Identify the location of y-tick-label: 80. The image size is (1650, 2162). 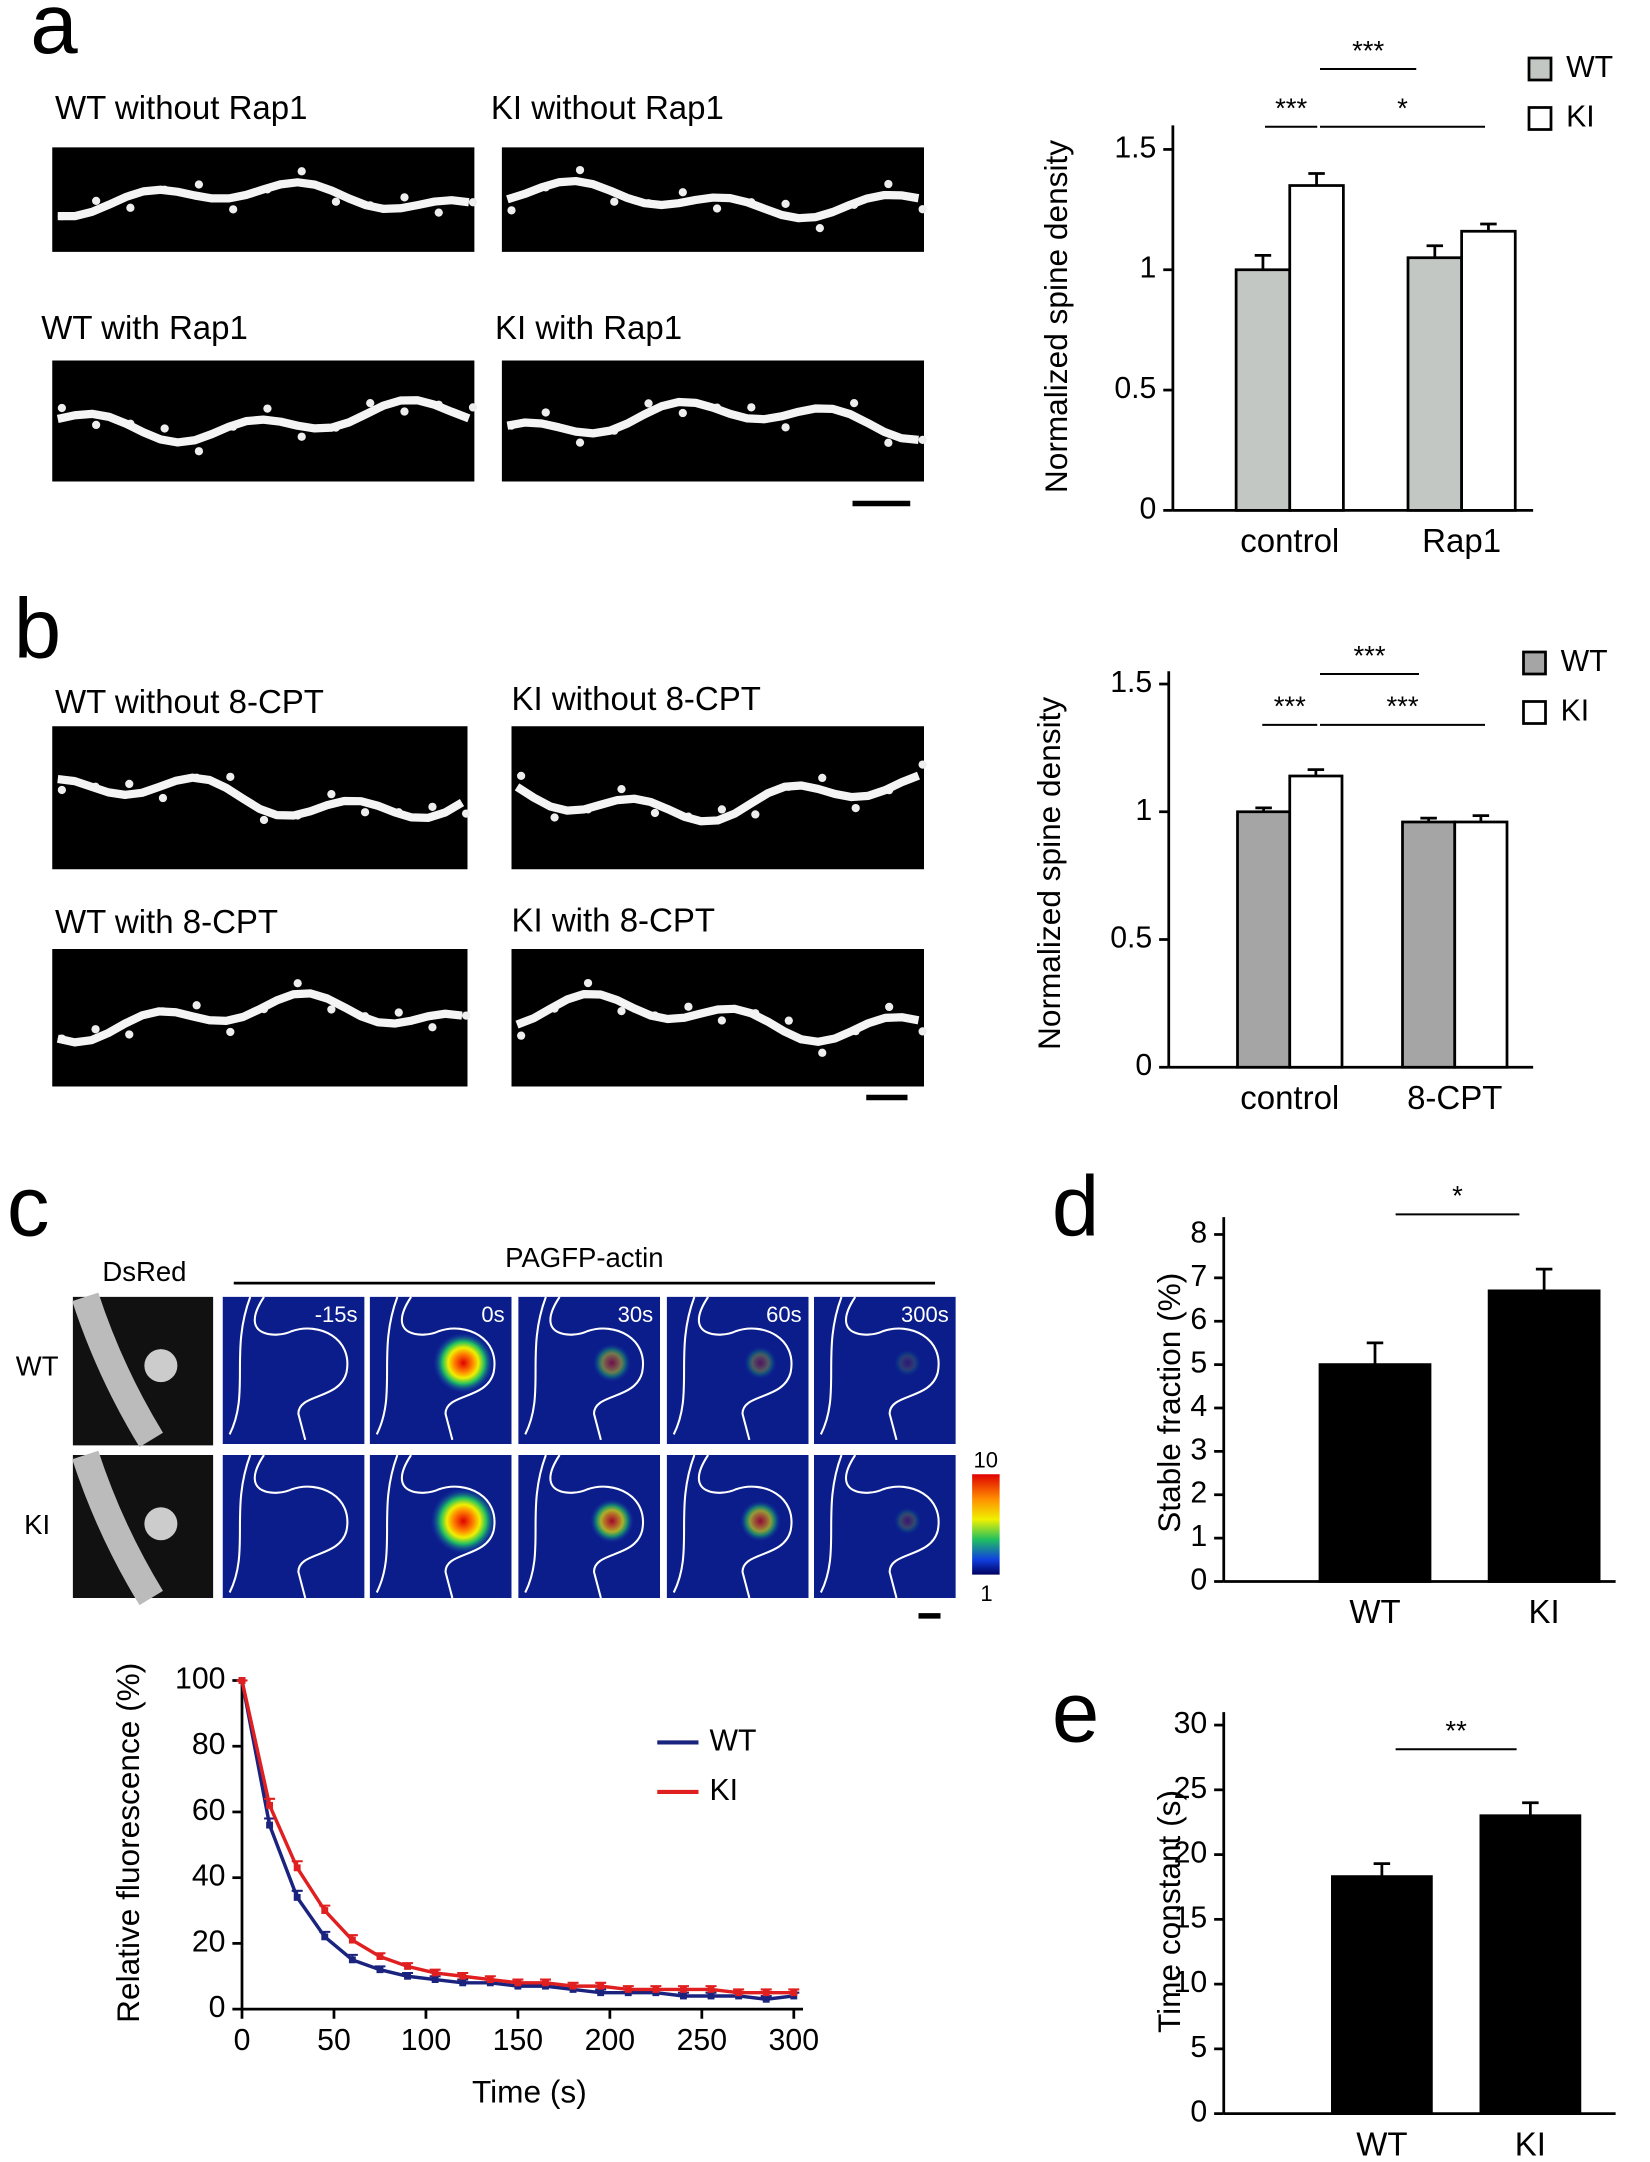
(209, 1744).